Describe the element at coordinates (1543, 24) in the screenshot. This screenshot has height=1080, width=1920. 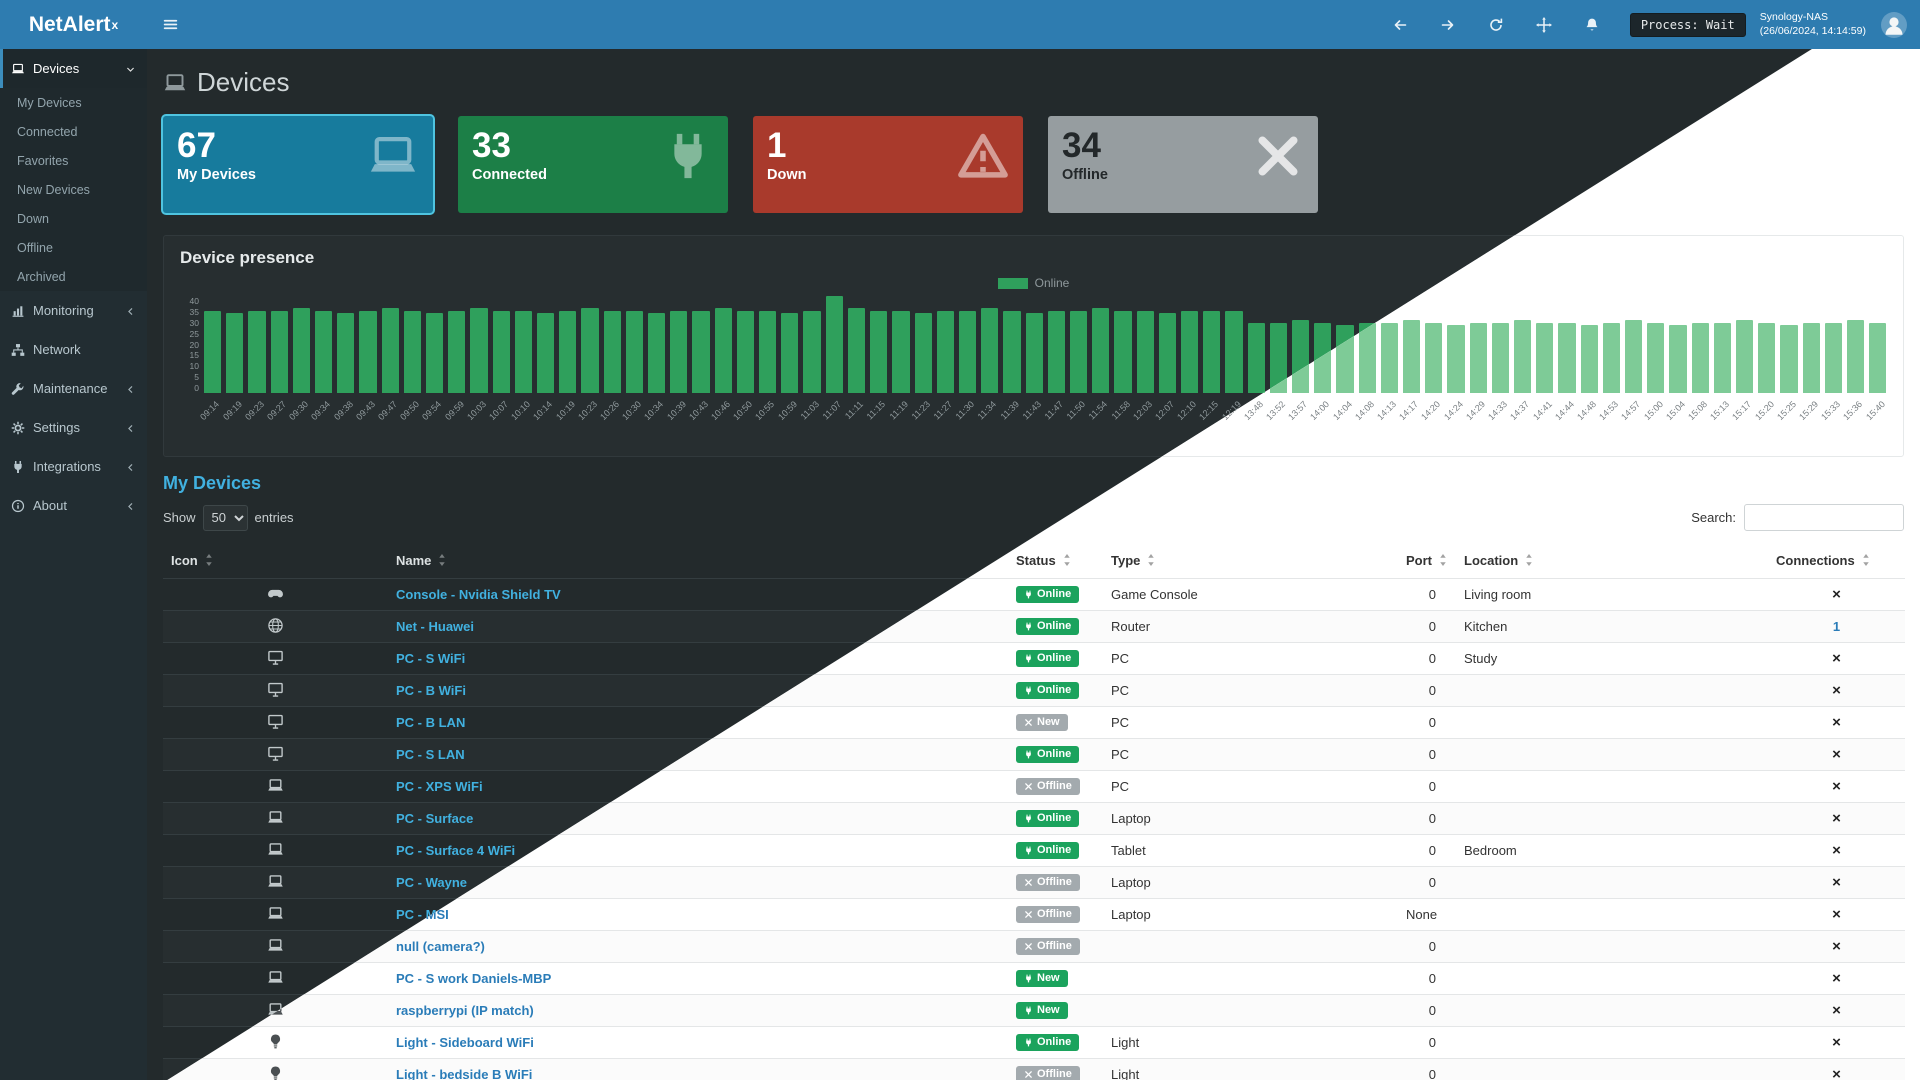
I see `move-icon` at that location.